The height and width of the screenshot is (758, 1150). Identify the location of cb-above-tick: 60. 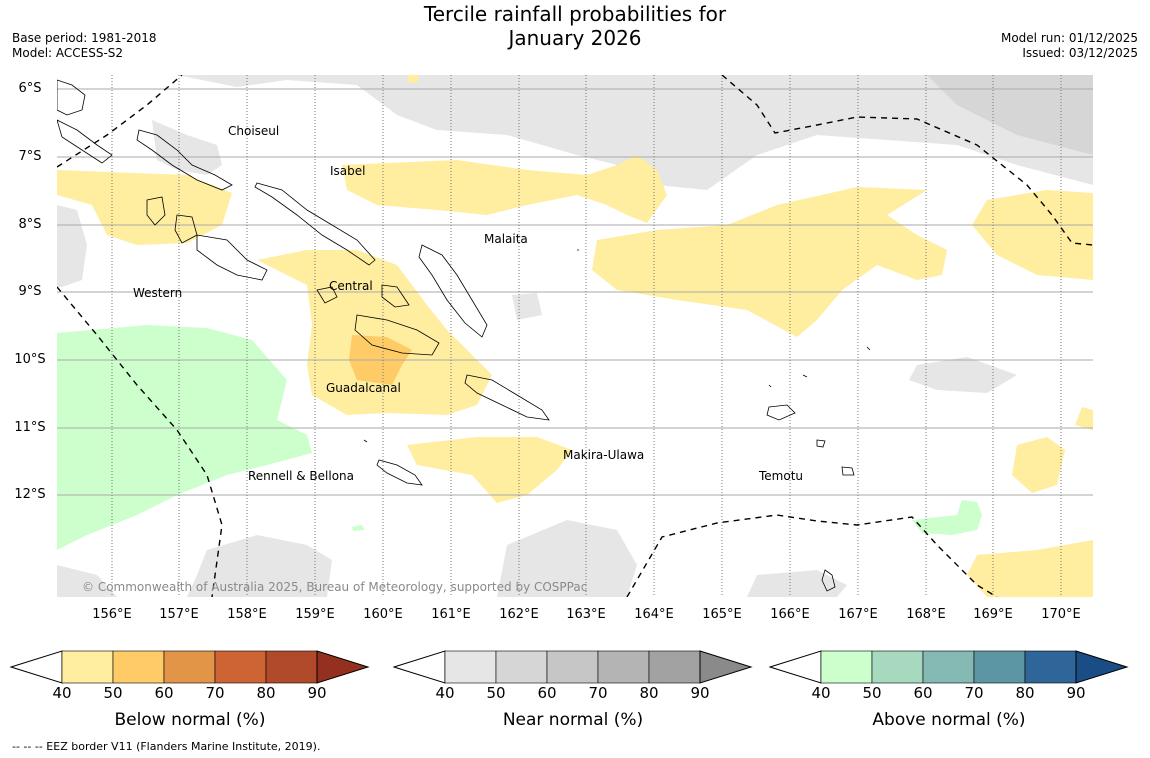
(923, 693).